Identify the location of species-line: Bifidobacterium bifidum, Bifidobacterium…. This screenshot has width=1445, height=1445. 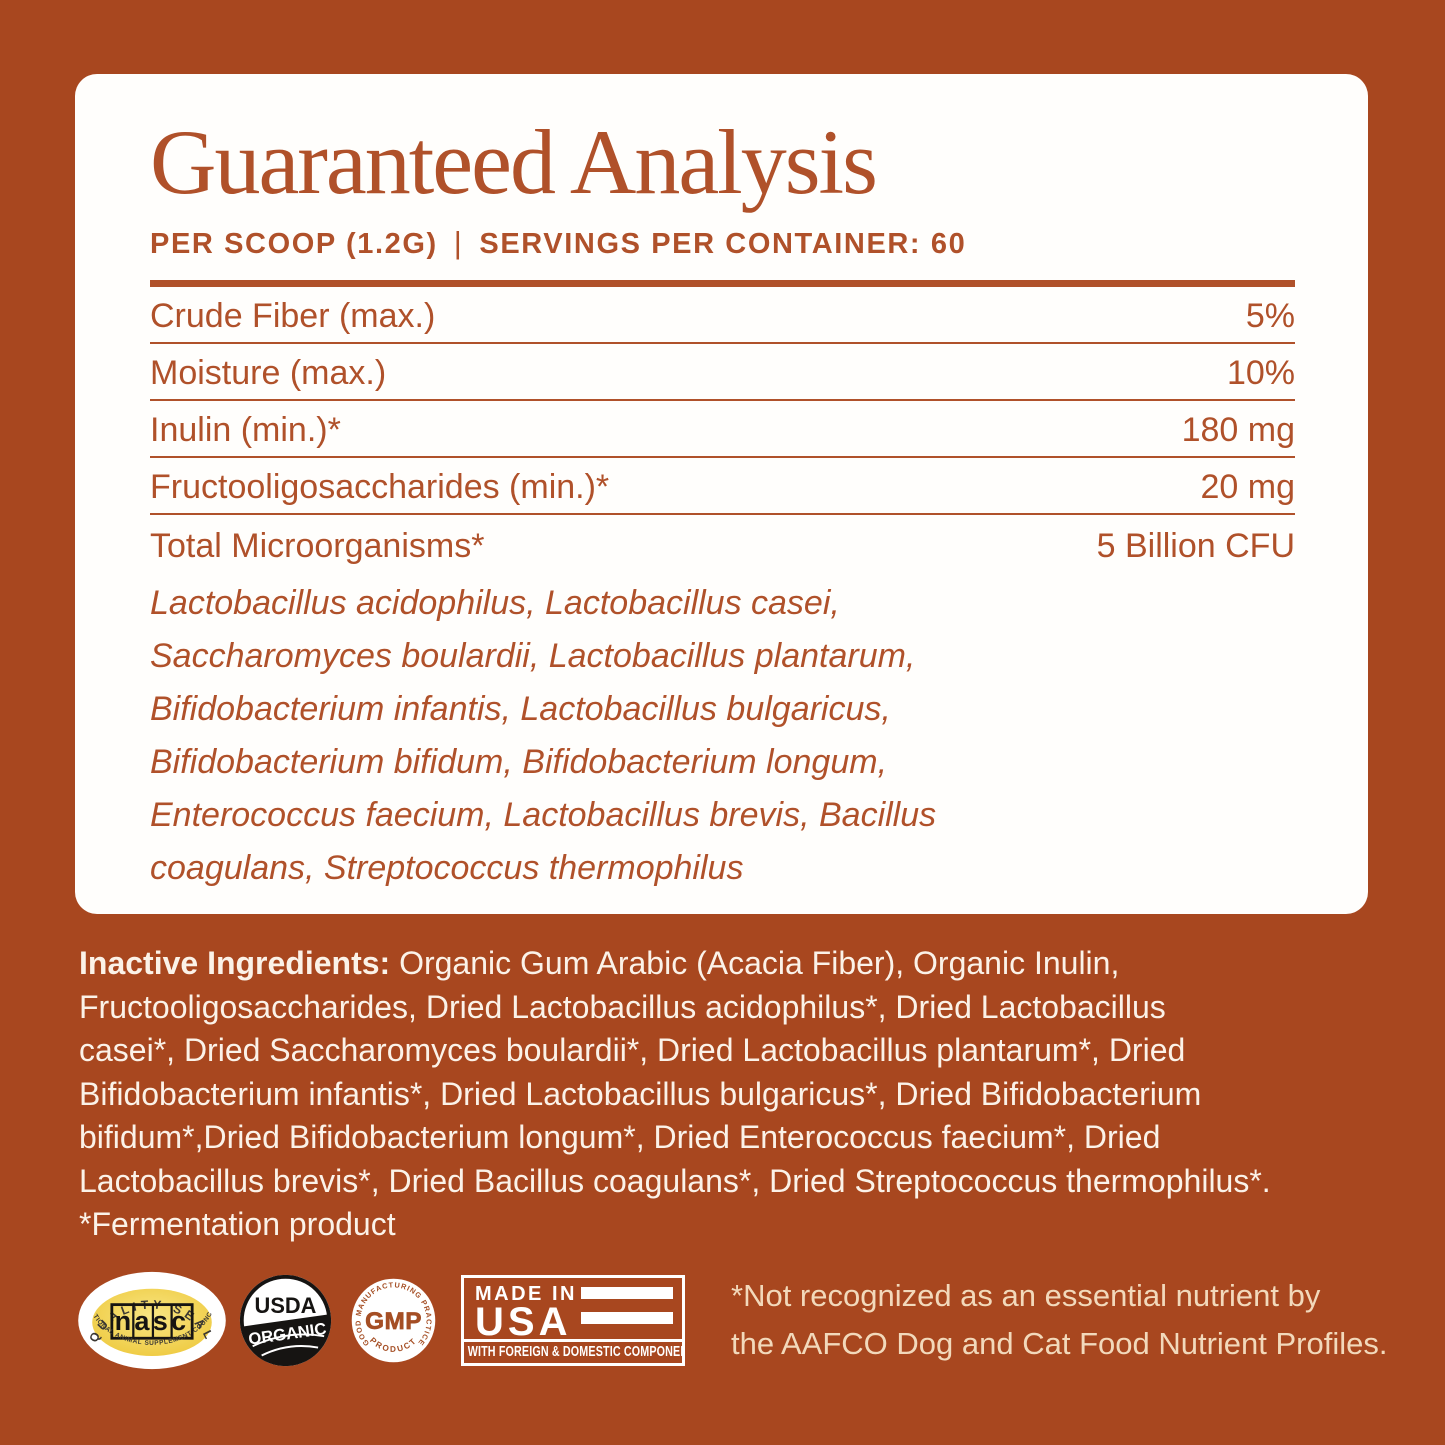
(519, 761).